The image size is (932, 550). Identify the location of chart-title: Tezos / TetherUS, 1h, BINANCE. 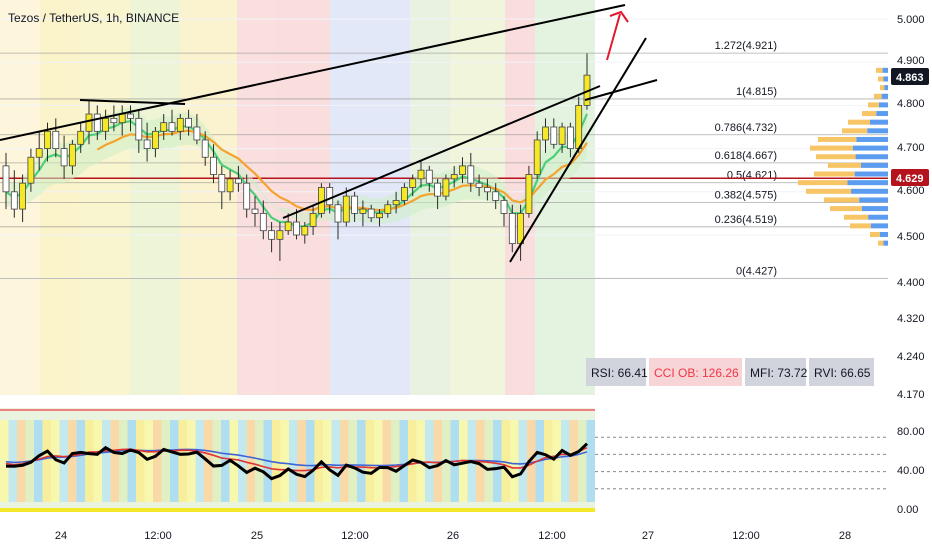
(93, 18).